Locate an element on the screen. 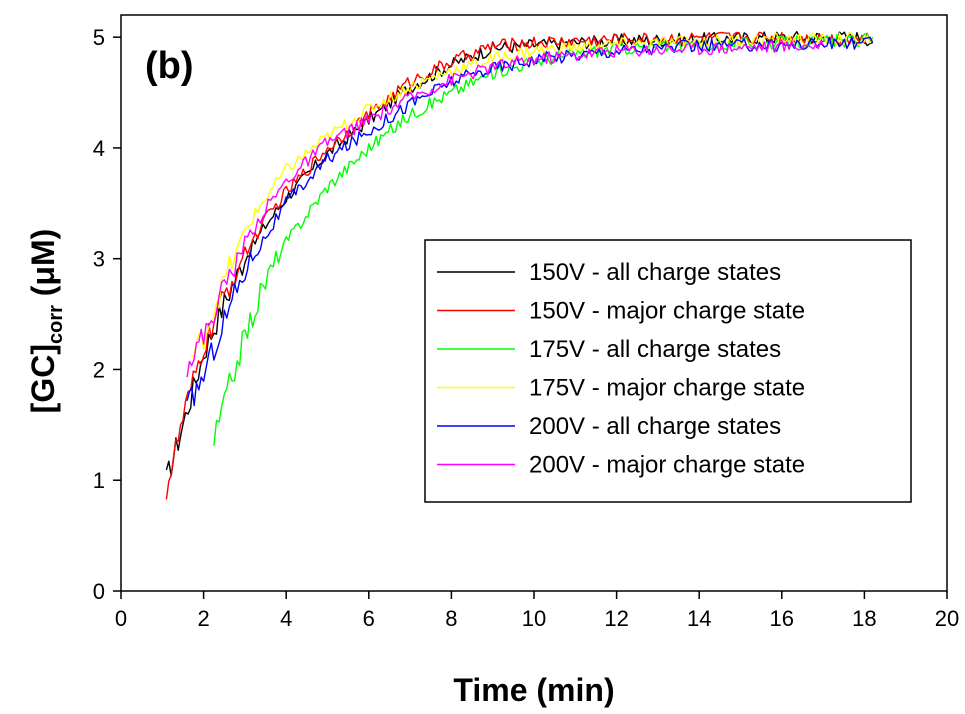 The image size is (965, 714). y-tick-label: 2 is located at coordinates (99, 369).